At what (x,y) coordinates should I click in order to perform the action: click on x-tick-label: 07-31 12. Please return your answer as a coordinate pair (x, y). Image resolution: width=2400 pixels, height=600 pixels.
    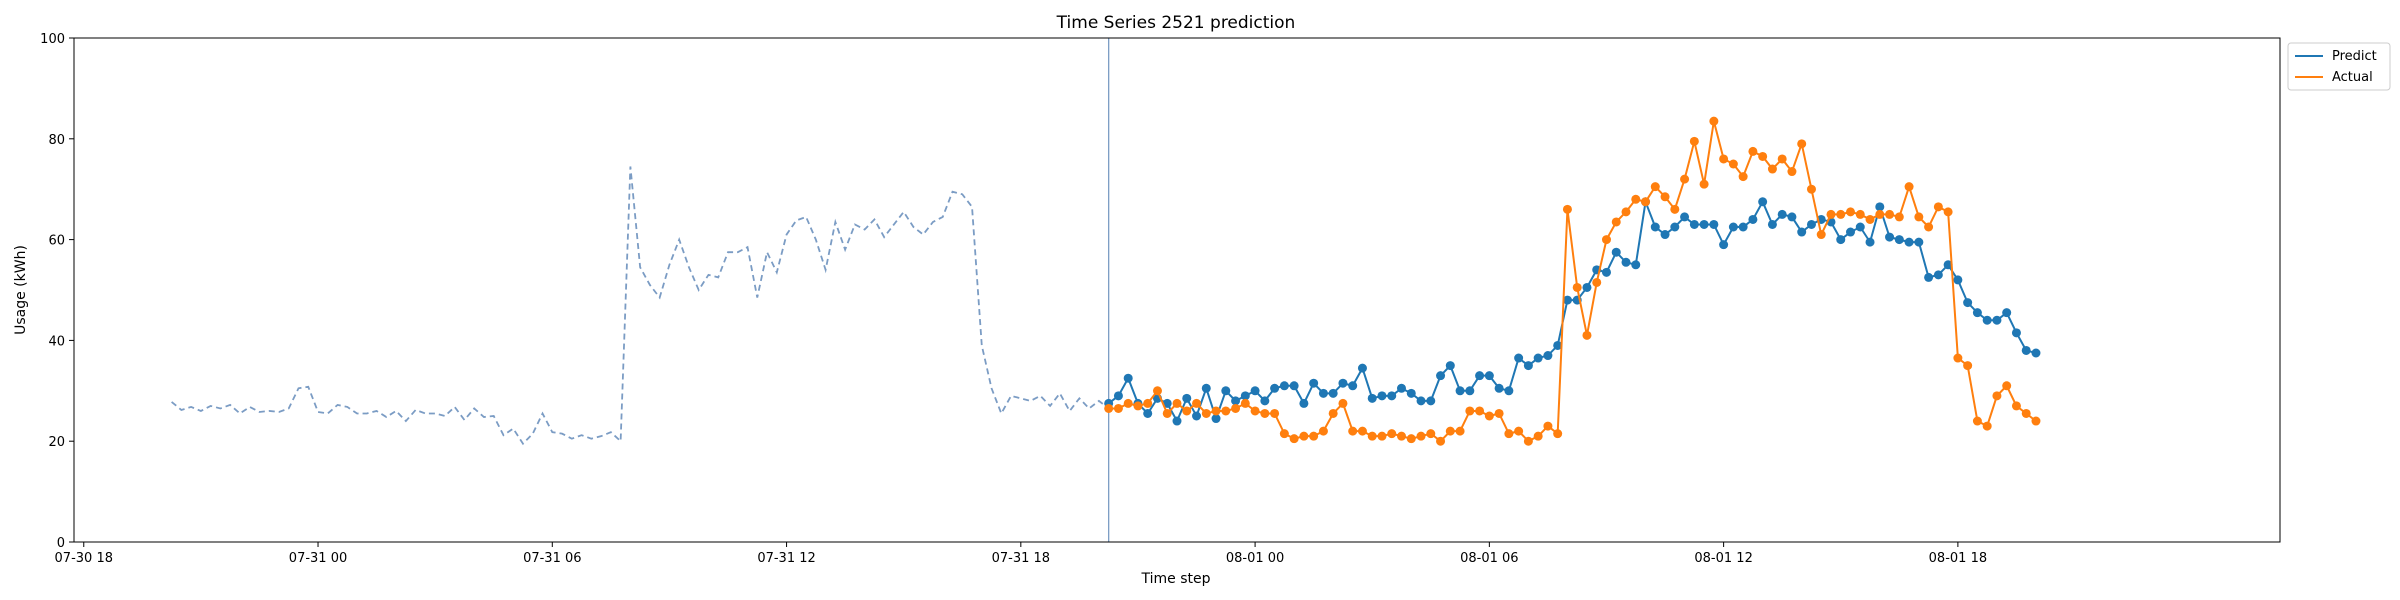
    Looking at the image, I should click on (786, 558).